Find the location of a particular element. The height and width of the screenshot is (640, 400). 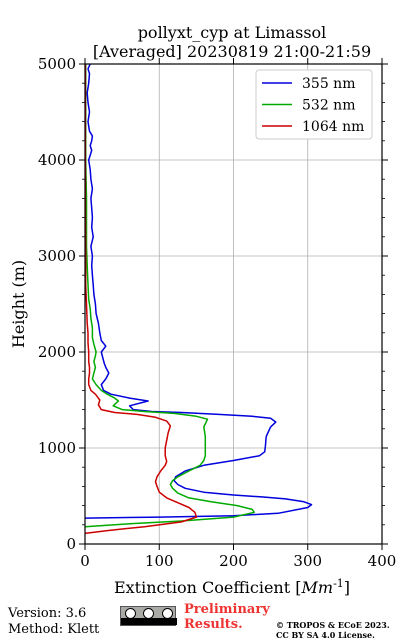

version-text: Version: 3.6 is located at coordinates (47, 613).